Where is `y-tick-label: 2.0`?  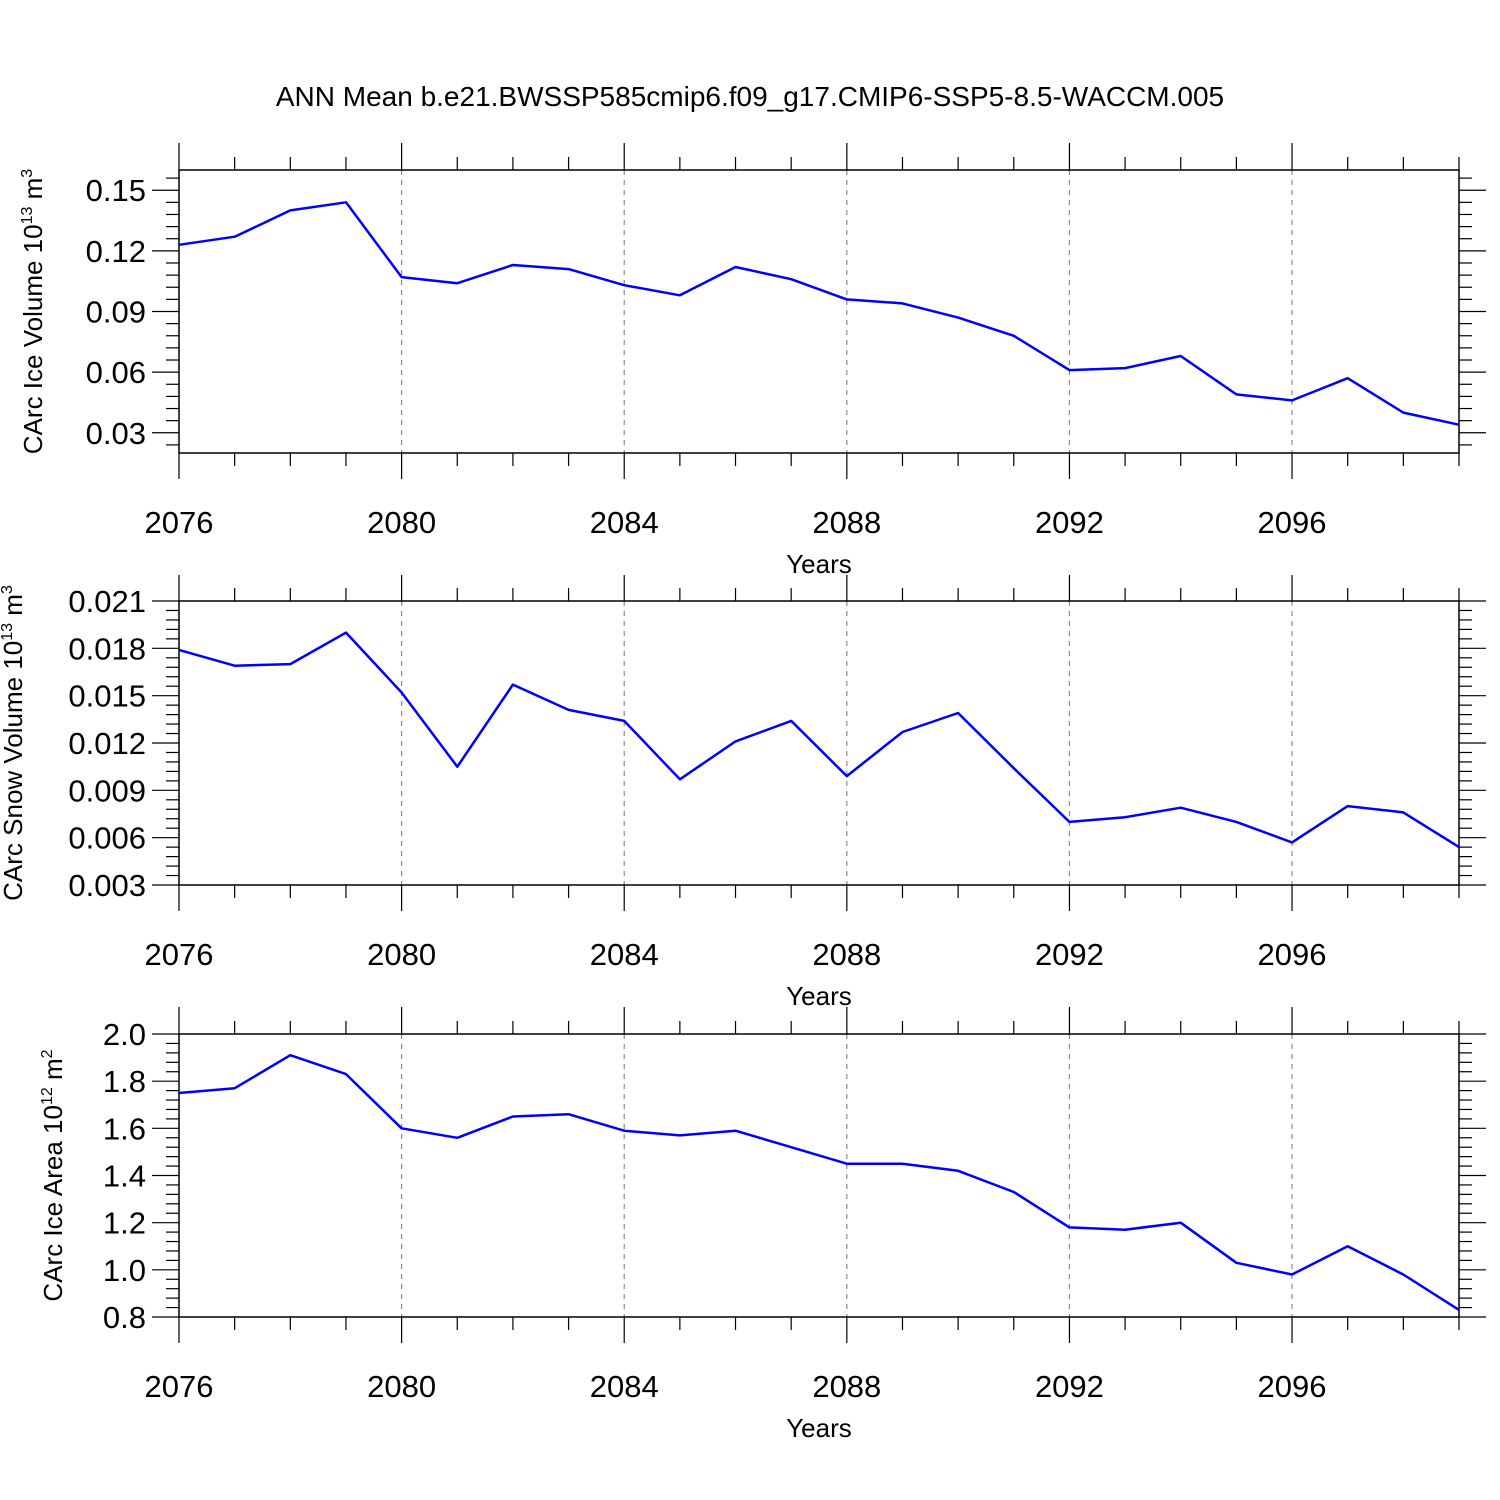
y-tick-label: 2.0 is located at coordinates (124, 1034).